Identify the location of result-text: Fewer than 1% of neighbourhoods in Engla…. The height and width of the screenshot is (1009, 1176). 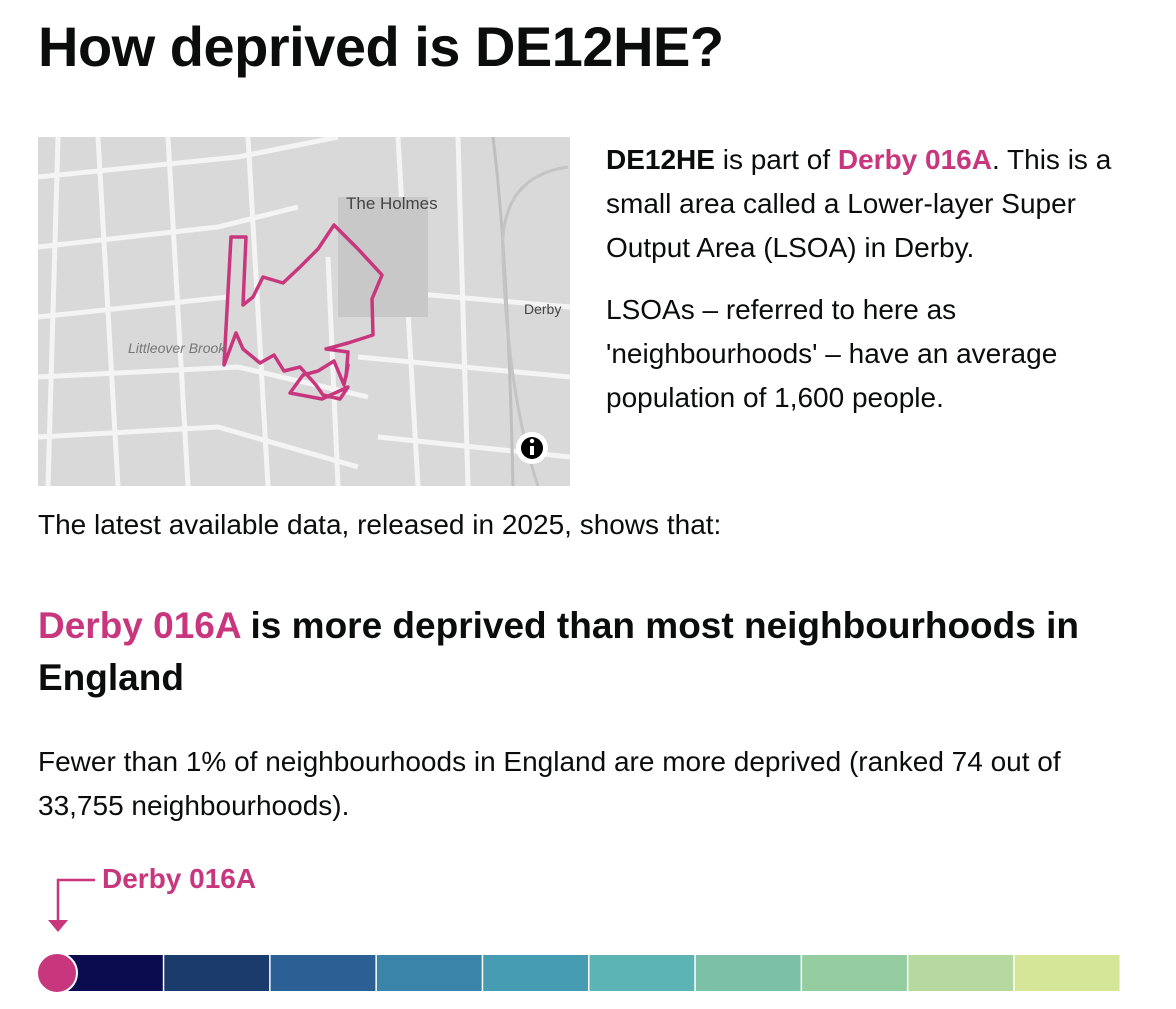
(549, 783).